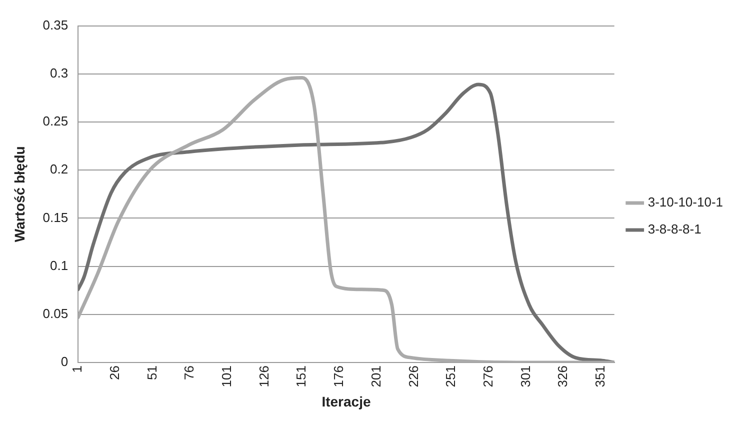 The image size is (751, 423). I want to click on legend-label: 3-8-8-8-1, so click(675, 229).